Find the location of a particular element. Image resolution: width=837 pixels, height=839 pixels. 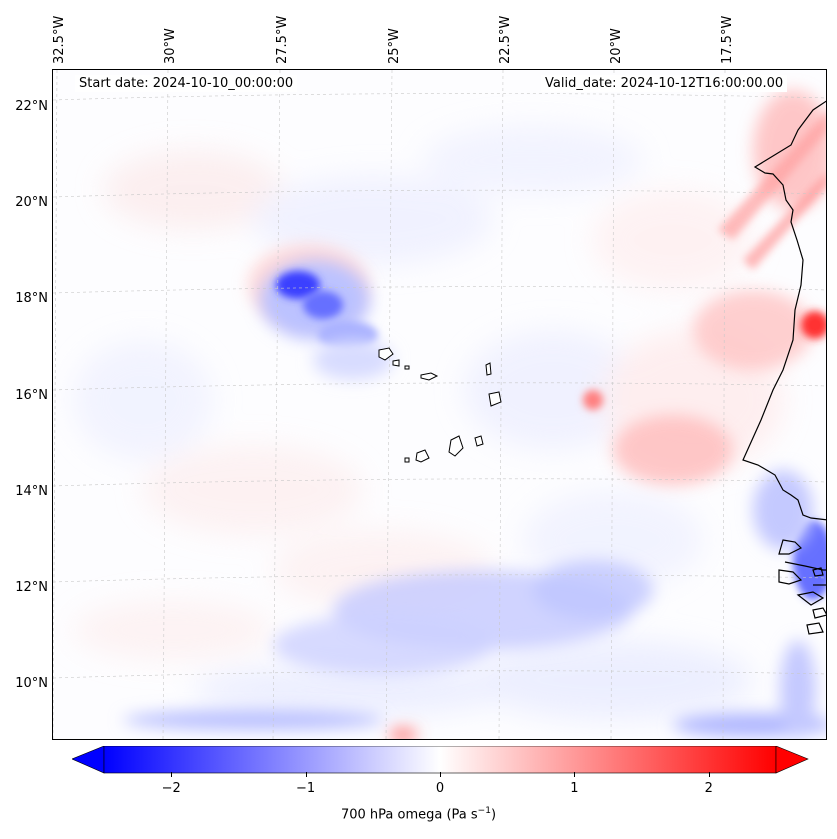

colorbar-svg is located at coordinates (440, 759).